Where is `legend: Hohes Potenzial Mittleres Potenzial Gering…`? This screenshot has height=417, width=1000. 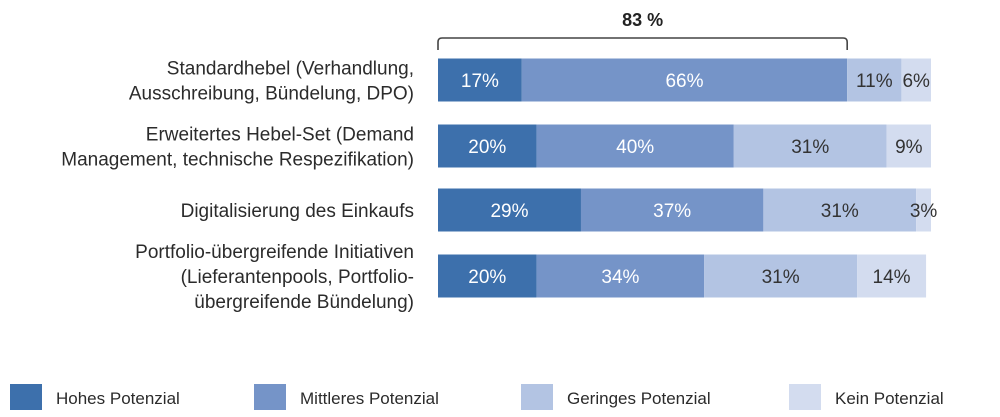 legend: Hohes Potenzial Mittleres Potenzial Gering… is located at coordinates (477, 397).